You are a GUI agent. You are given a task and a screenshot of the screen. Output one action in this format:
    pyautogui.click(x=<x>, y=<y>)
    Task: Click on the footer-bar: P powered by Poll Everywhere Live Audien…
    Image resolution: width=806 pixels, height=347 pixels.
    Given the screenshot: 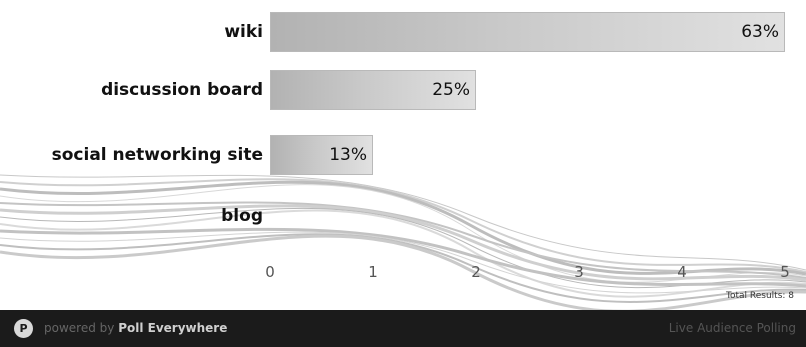 What is the action you would take?
    pyautogui.click(x=403, y=328)
    